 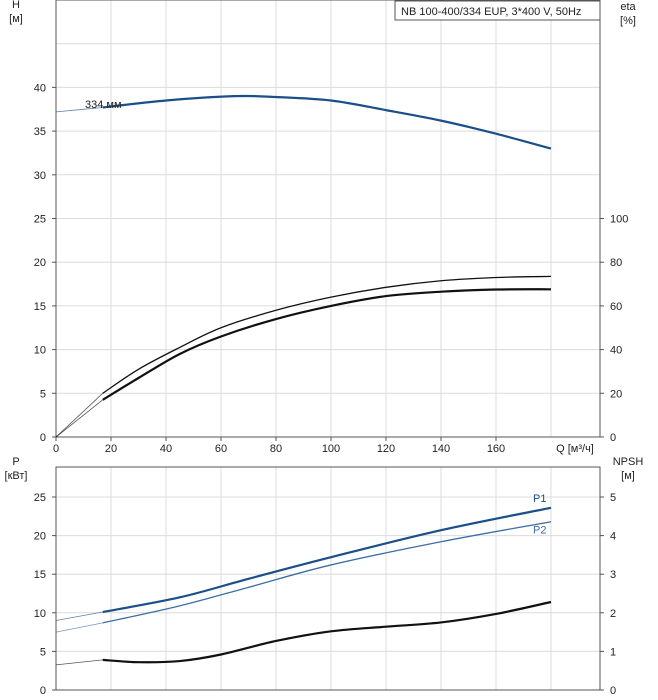 I want to click on y2-tick-label: 40, so click(x=616, y=351).